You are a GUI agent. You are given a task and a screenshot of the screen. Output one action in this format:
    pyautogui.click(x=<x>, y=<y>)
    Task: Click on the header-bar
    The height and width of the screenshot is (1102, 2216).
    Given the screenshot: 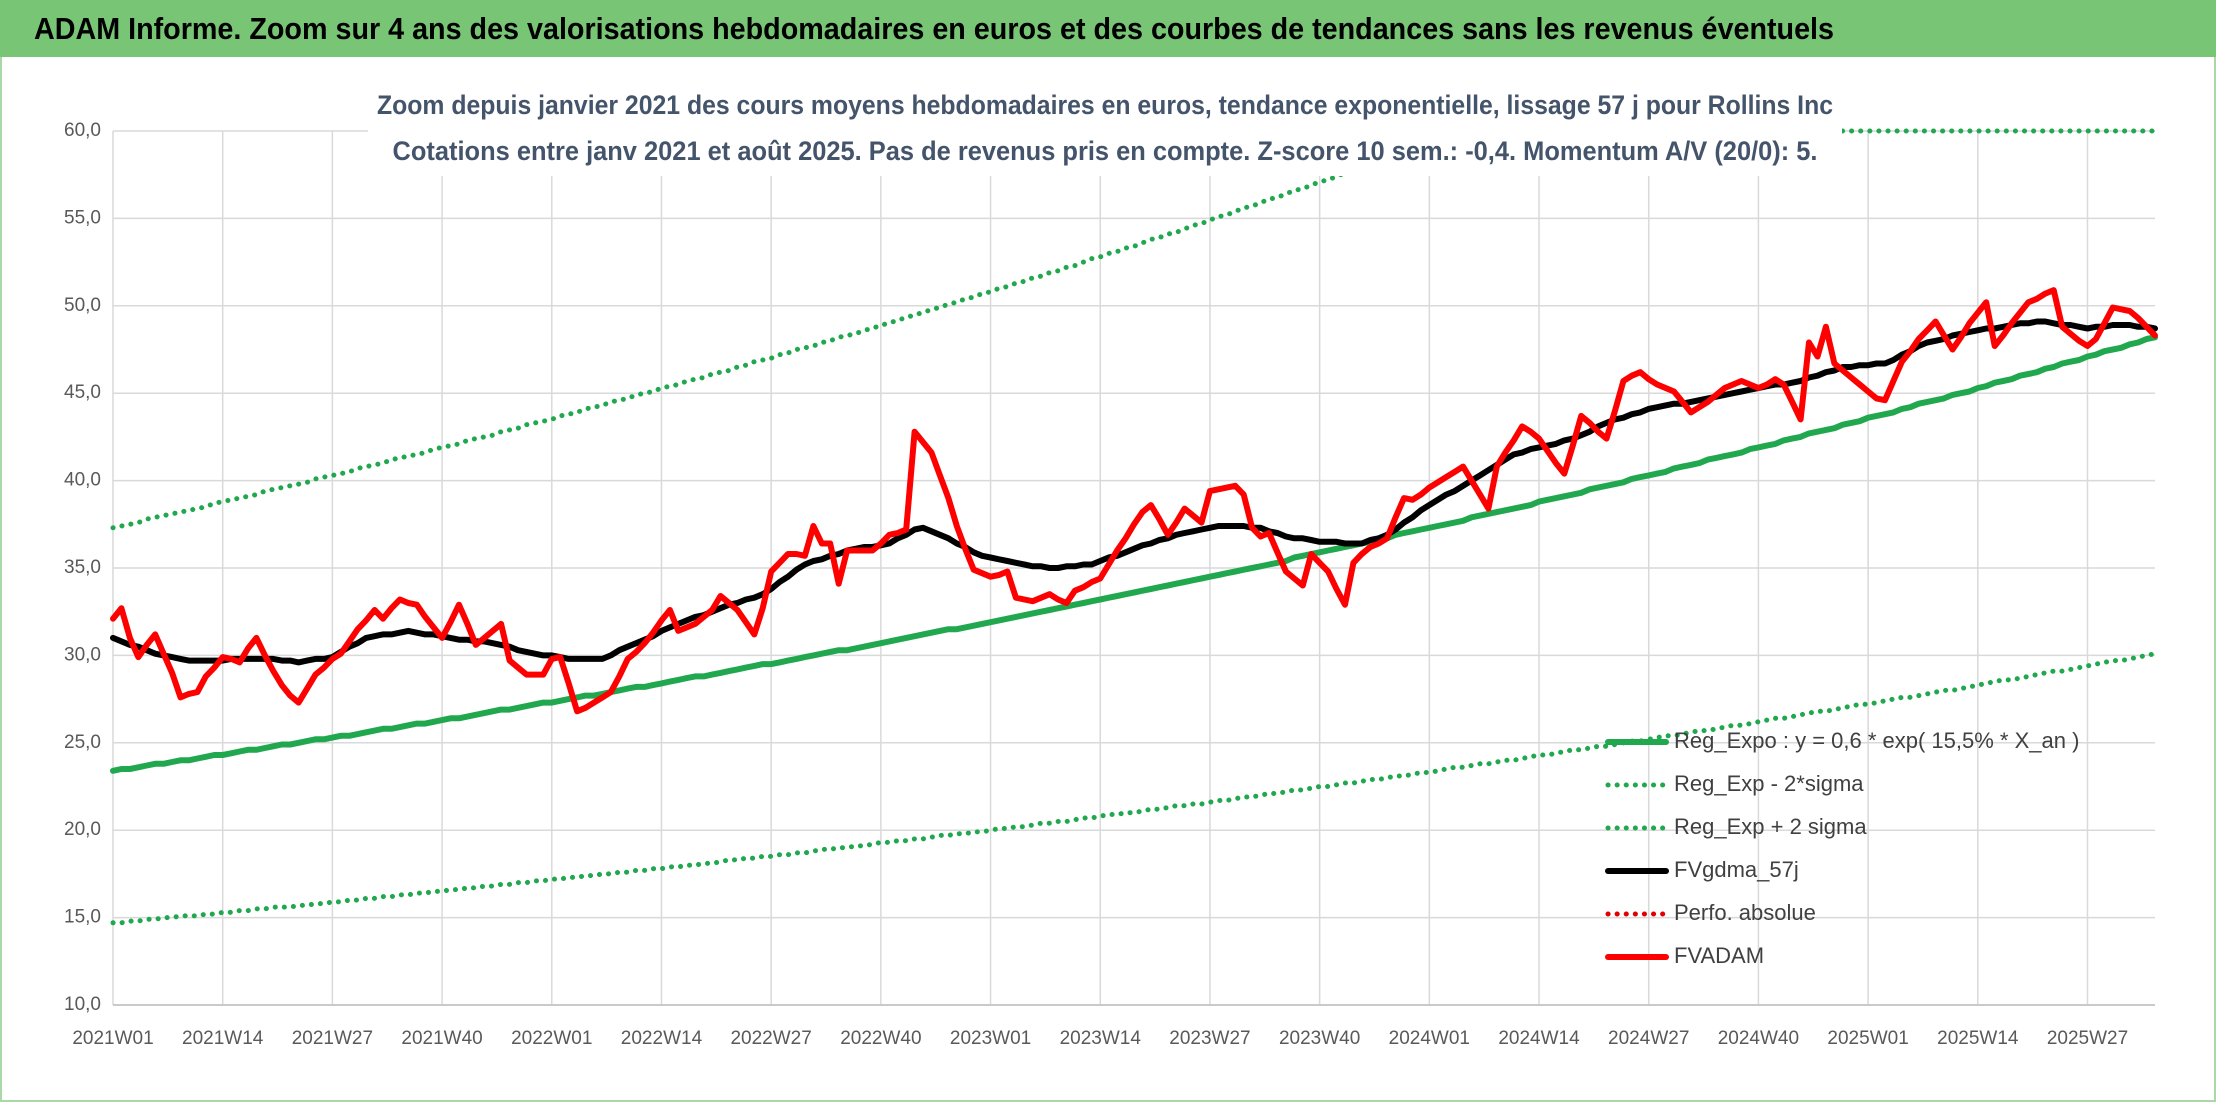 What is the action you would take?
    pyautogui.click(x=1108, y=28)
    